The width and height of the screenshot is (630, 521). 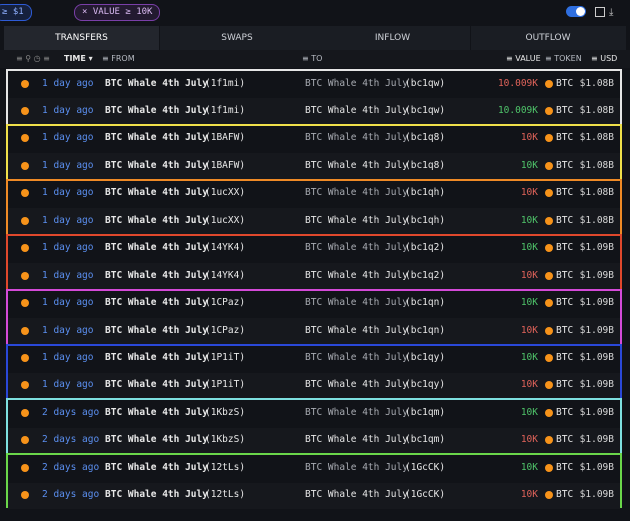 What do you see at coordinates (225, 193) in the screenshot?
I see `from-address: (1ucXX)` at bounding box center [225, 193].